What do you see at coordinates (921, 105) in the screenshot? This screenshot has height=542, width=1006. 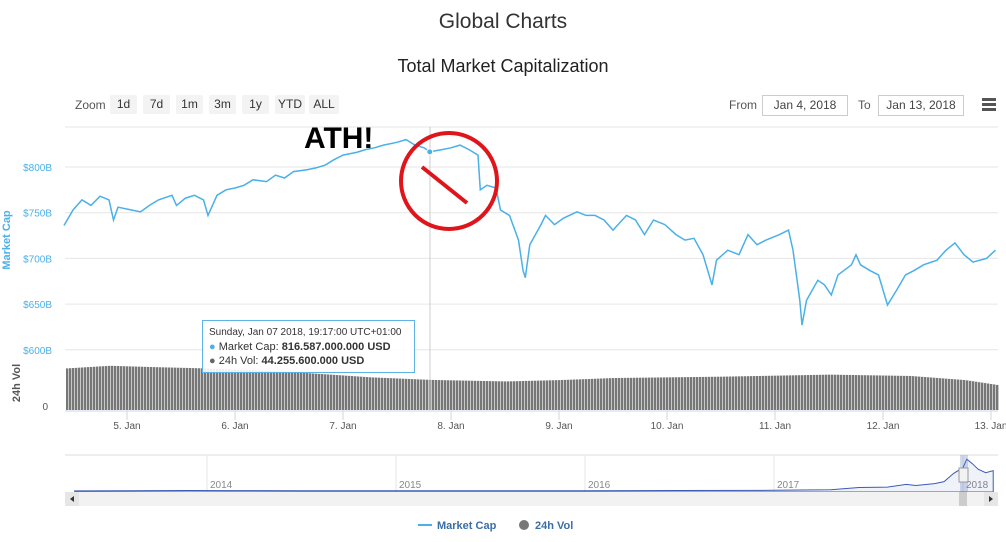 I see `to-date-input: Jan 13, 2018` at bounding box center [921, 105].